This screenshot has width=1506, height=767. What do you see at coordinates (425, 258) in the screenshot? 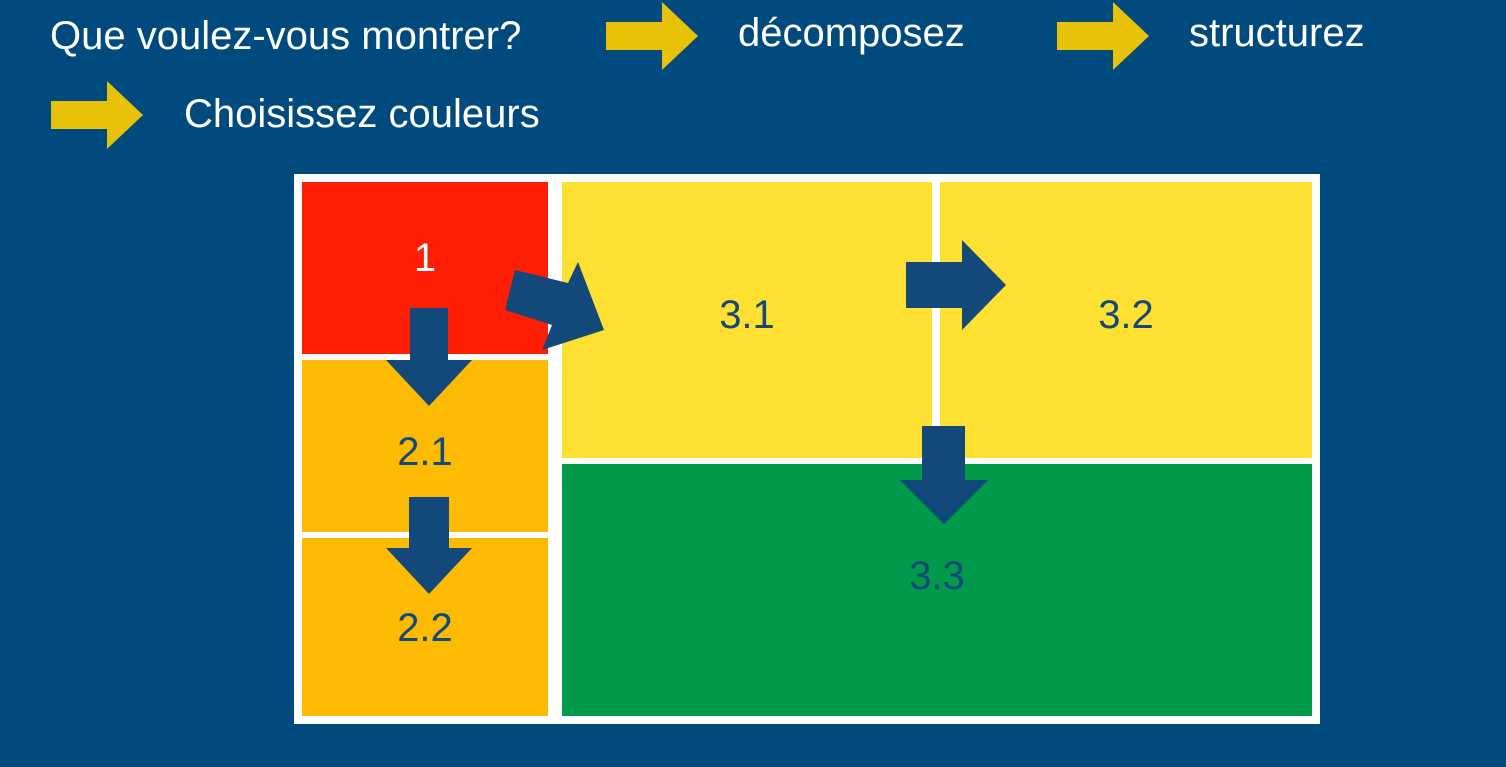
I see `block-1-label: 1` at bounding box center [425, 258].